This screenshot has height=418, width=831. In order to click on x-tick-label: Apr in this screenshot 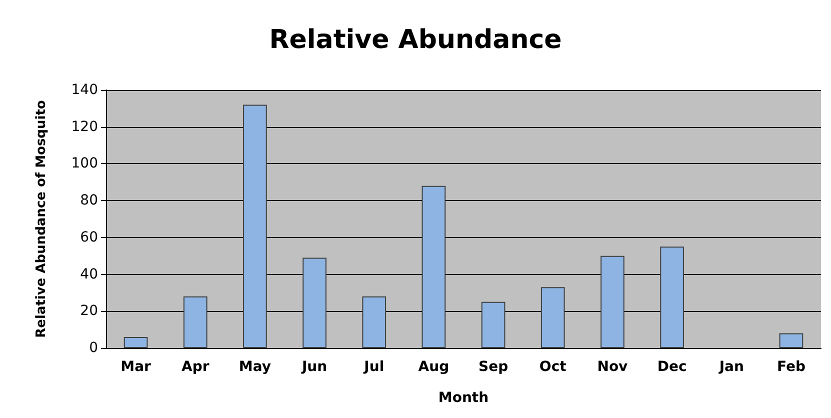, I will do `click(195, 367)`.